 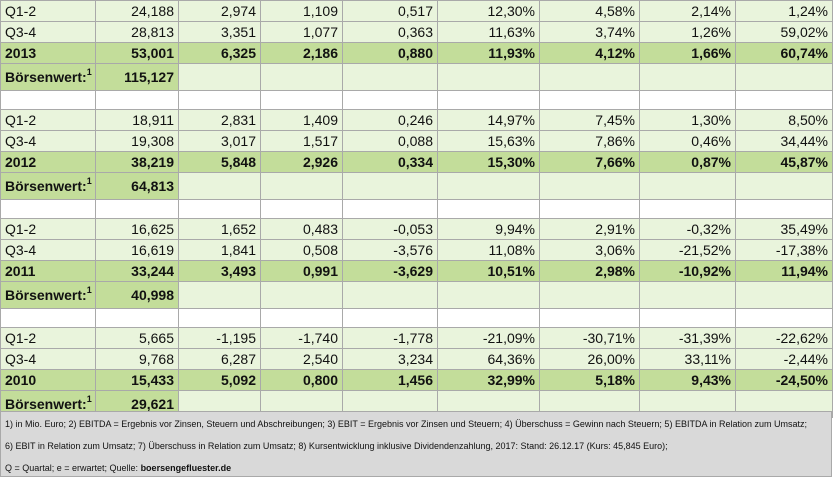 What do you see at coordinates (390, 32) in the screenshot?
I see `value-cell: 0,363` at bounding box center [390, 32].